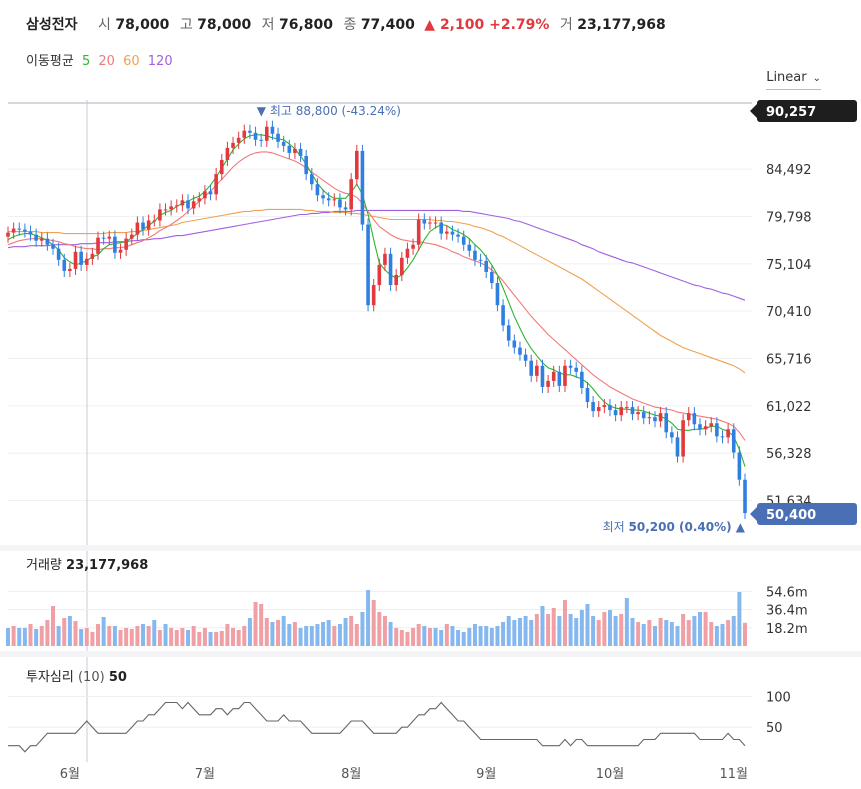 The width and height of the screenshot is (861, 789). Describe the element at coordinates (224, 25) in the screenshot. I see `high-value: 78,000` at that location.